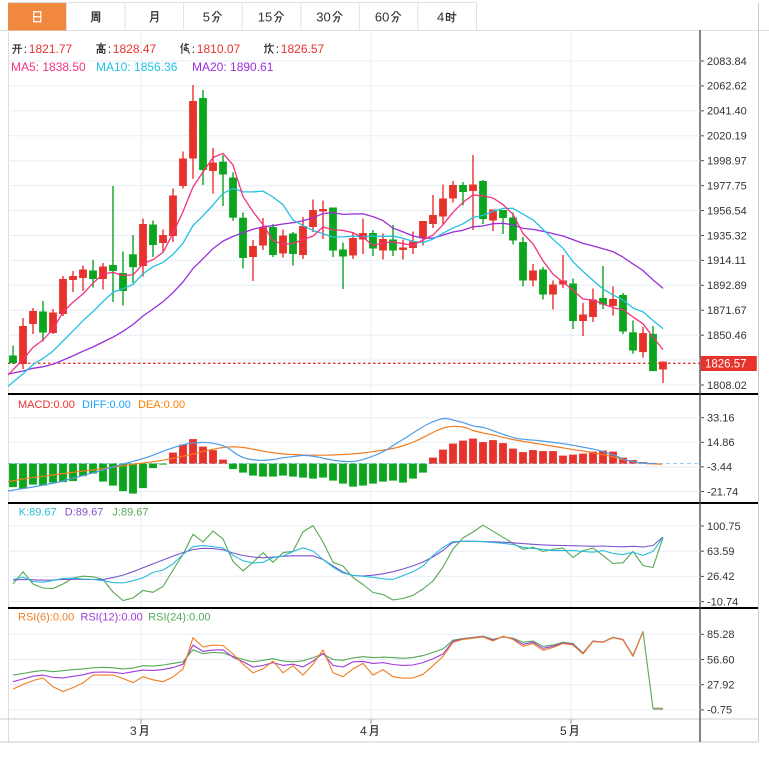 The width and height of the screenshot is (769, 762). I want to click on svg-text: 33.16, so click(721, 419).